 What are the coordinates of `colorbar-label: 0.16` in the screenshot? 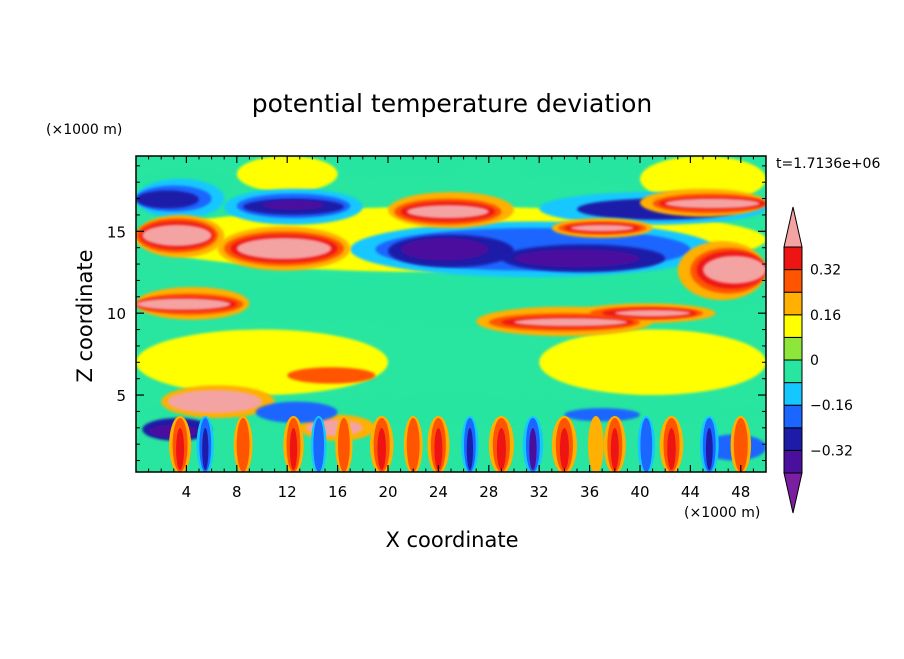 It's located at (825, 316).